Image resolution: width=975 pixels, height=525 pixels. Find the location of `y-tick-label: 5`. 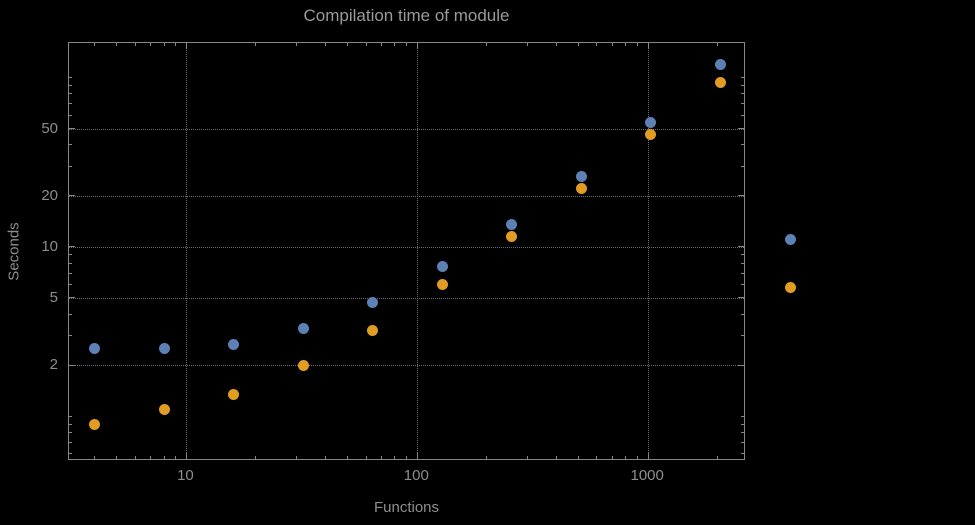

y-tick-label: 5 is located at coordinates (53, 297).